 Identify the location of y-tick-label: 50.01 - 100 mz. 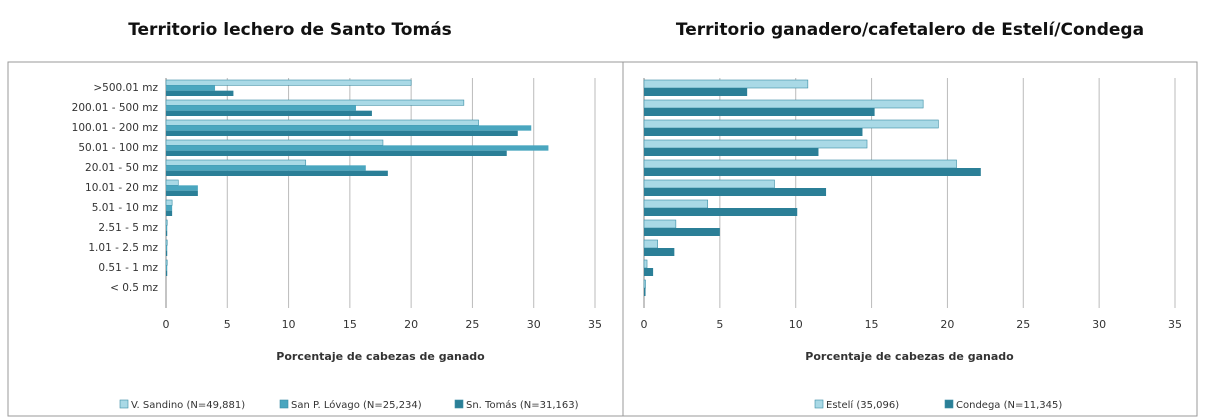
(118, 148).